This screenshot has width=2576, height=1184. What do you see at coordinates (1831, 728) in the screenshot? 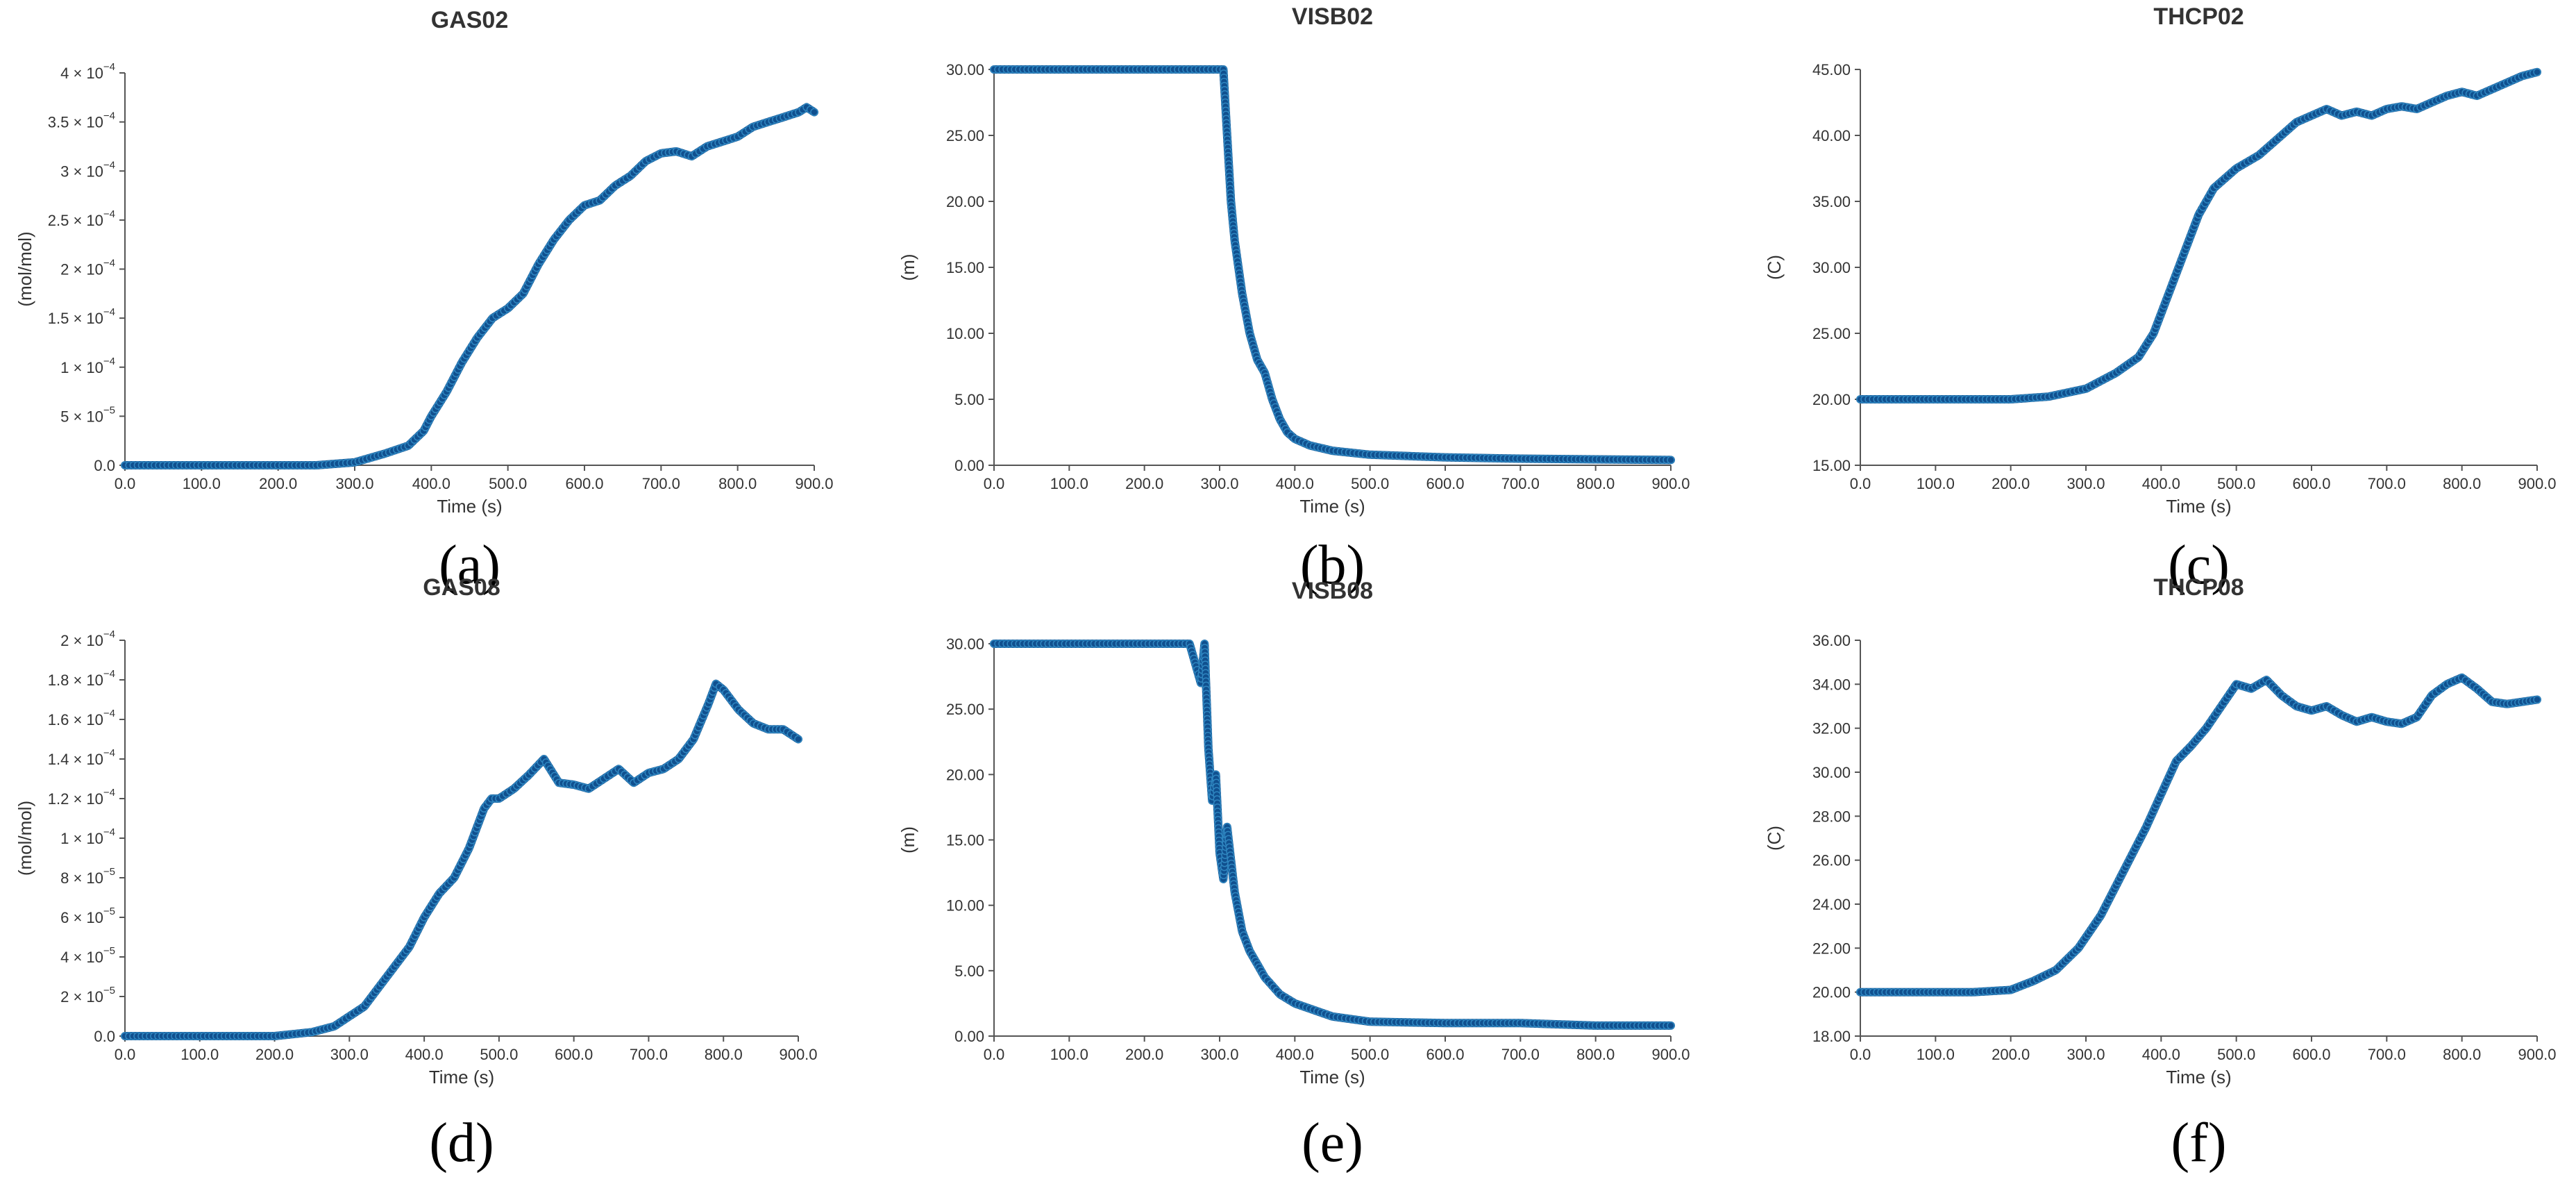
I see `y-tick-mantissa: 32.00` at bounding box center [1831, 728].